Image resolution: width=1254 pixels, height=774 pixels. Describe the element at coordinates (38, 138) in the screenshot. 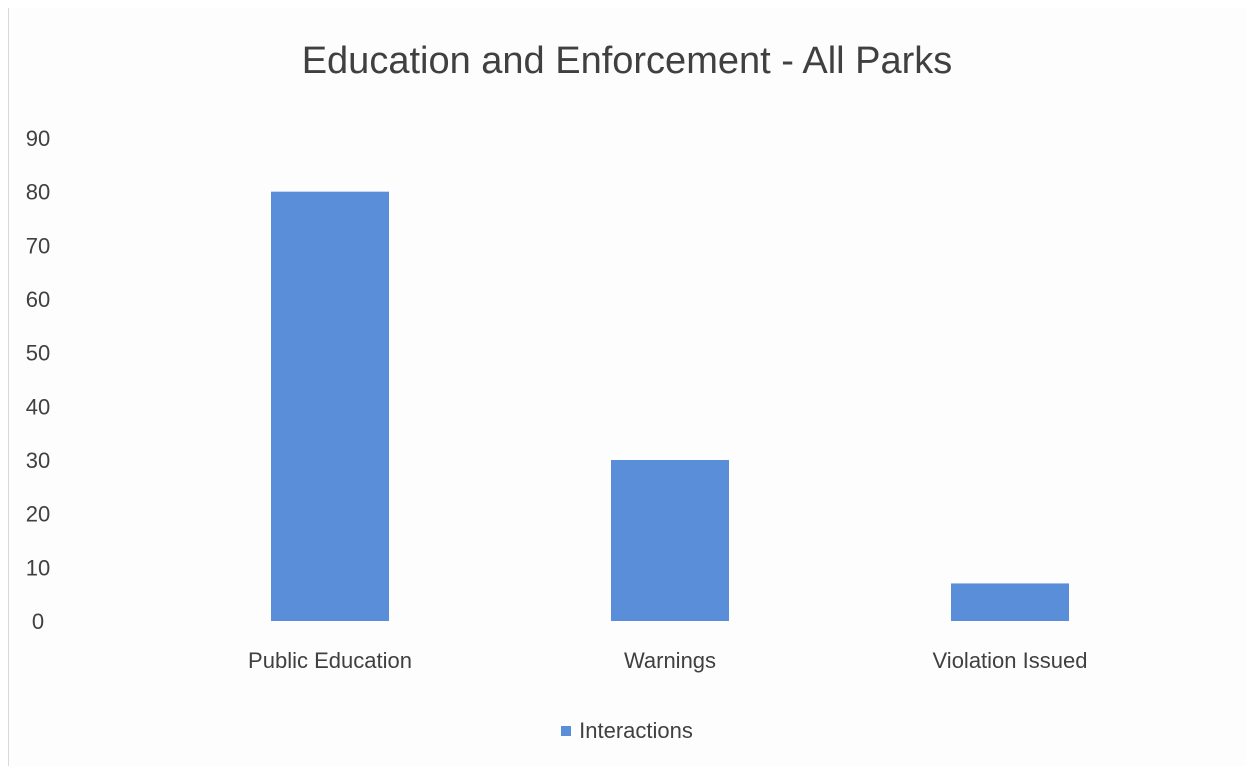

I see `y-tick-label: 90` at that location.